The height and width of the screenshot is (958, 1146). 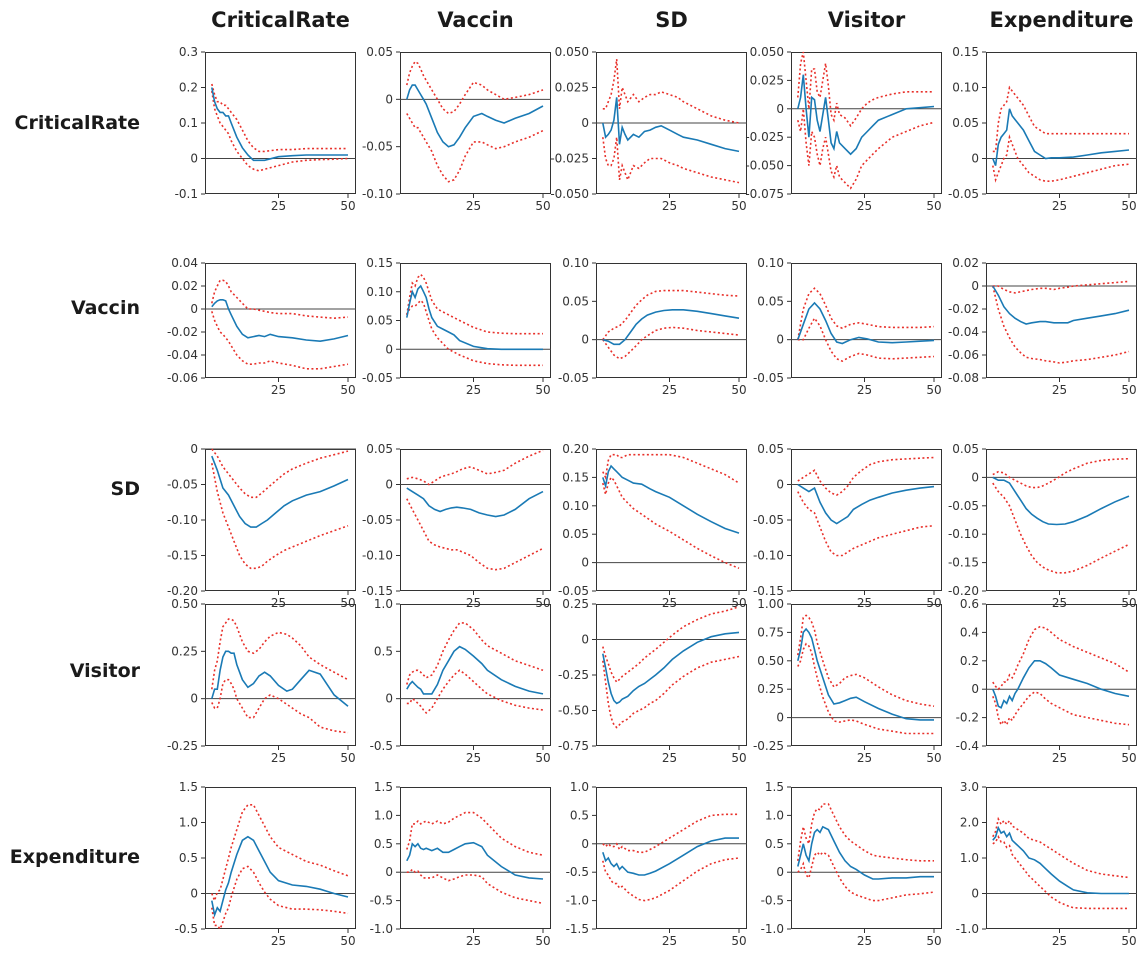 I want to click on y-tick-label: 0.15, so click(x=379, y=263).